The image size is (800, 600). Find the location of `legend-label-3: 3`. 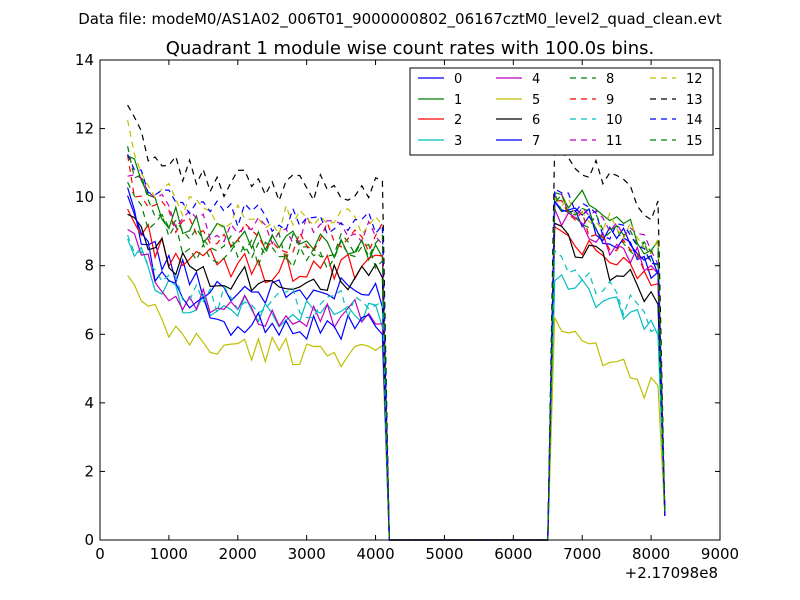

legend-label-3: 3 is located at coordinates (458, 141).